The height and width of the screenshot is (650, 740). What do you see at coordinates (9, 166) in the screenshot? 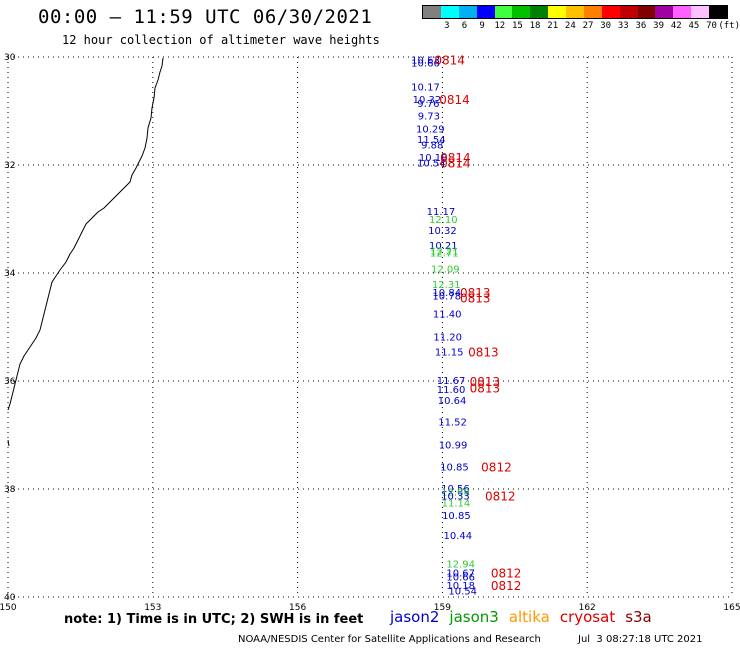
I see `latitude-tick-label: 32` at bounding box center [9, 166].